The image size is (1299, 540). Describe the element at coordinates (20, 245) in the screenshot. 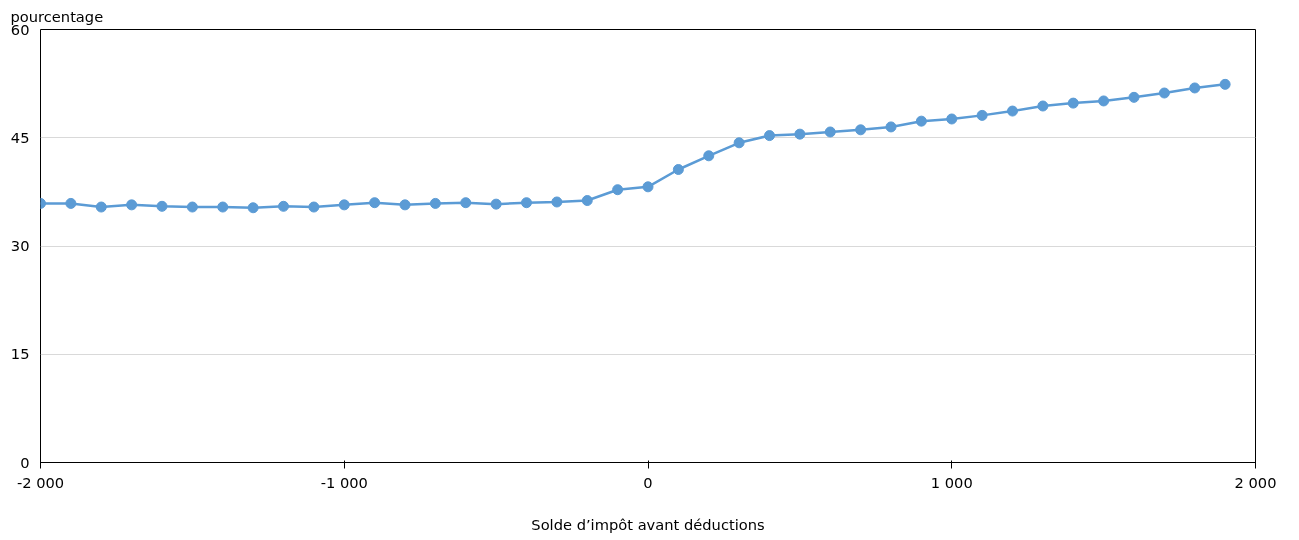

I see `y-tick-label: 30` at that location.